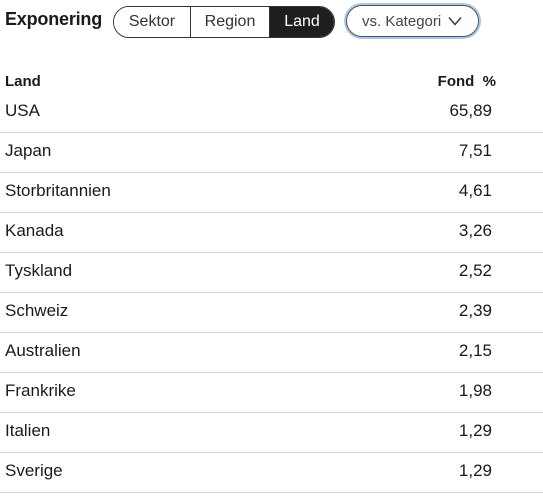 The image size is (543, 500). What do you see at coordinates (39, 270) in the screenshot?
I see `country-name: Tyskland` at bounding box center [39, 270].